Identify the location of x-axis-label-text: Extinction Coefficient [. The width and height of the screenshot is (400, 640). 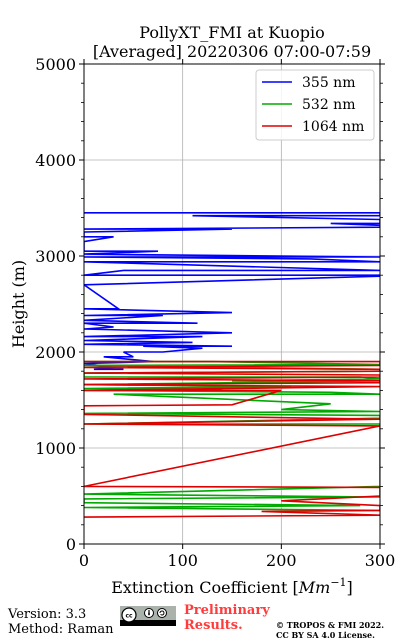
(205, 587).